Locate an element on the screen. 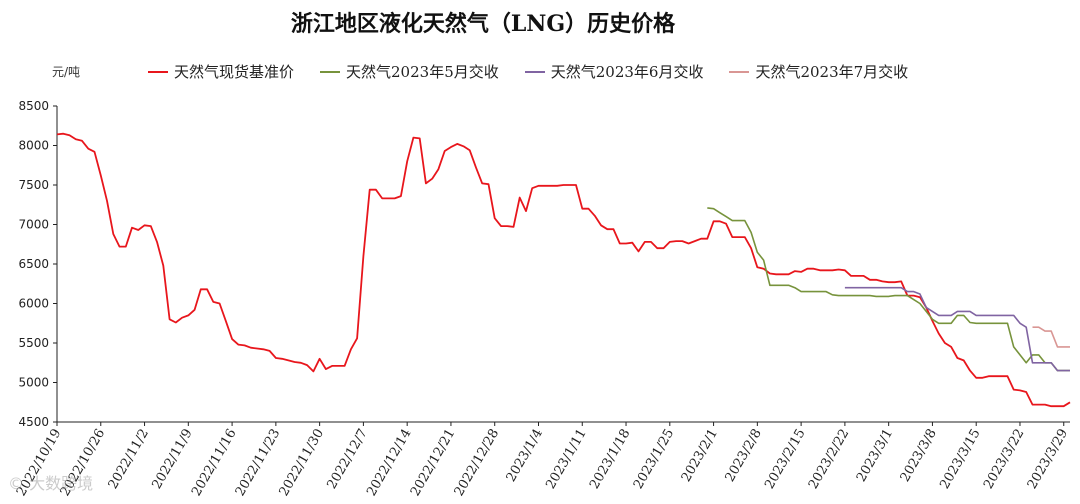 Image resolution: width=1080 pixels, height=504 pixels. y-tick-label: 6000 is located at coordinates (33, 304).